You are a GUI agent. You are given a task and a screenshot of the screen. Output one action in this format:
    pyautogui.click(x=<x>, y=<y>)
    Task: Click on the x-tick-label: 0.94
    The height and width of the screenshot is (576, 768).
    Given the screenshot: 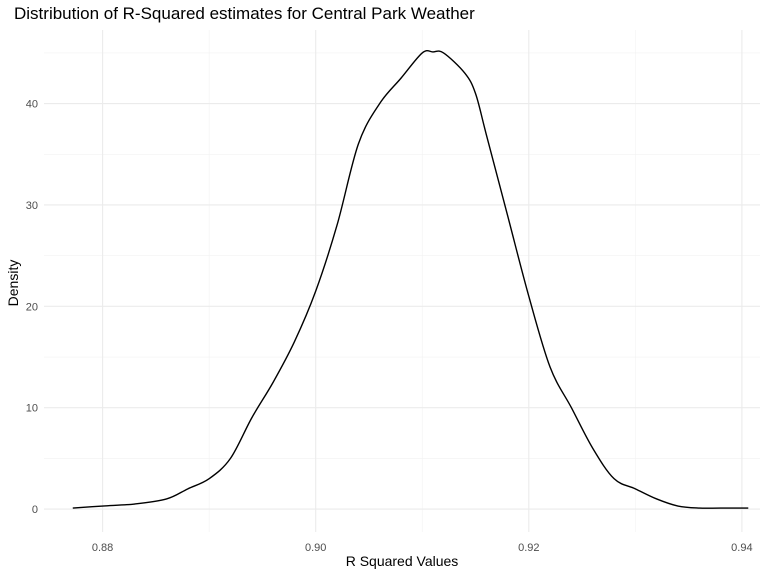 What is the action you would take?
    pyautogui.click(x=741, y=548)
    